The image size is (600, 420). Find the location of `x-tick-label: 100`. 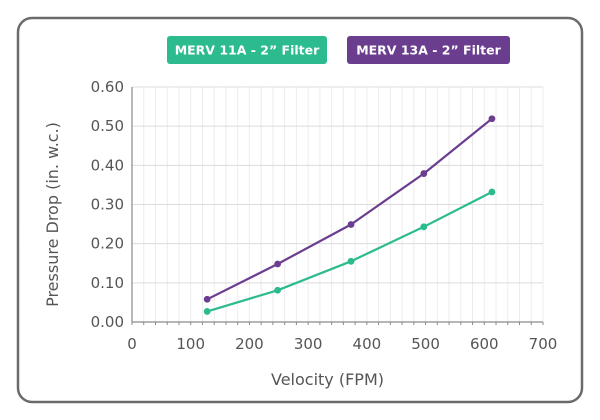

x-tick-label: 100 is located at coordinates (190, 344).